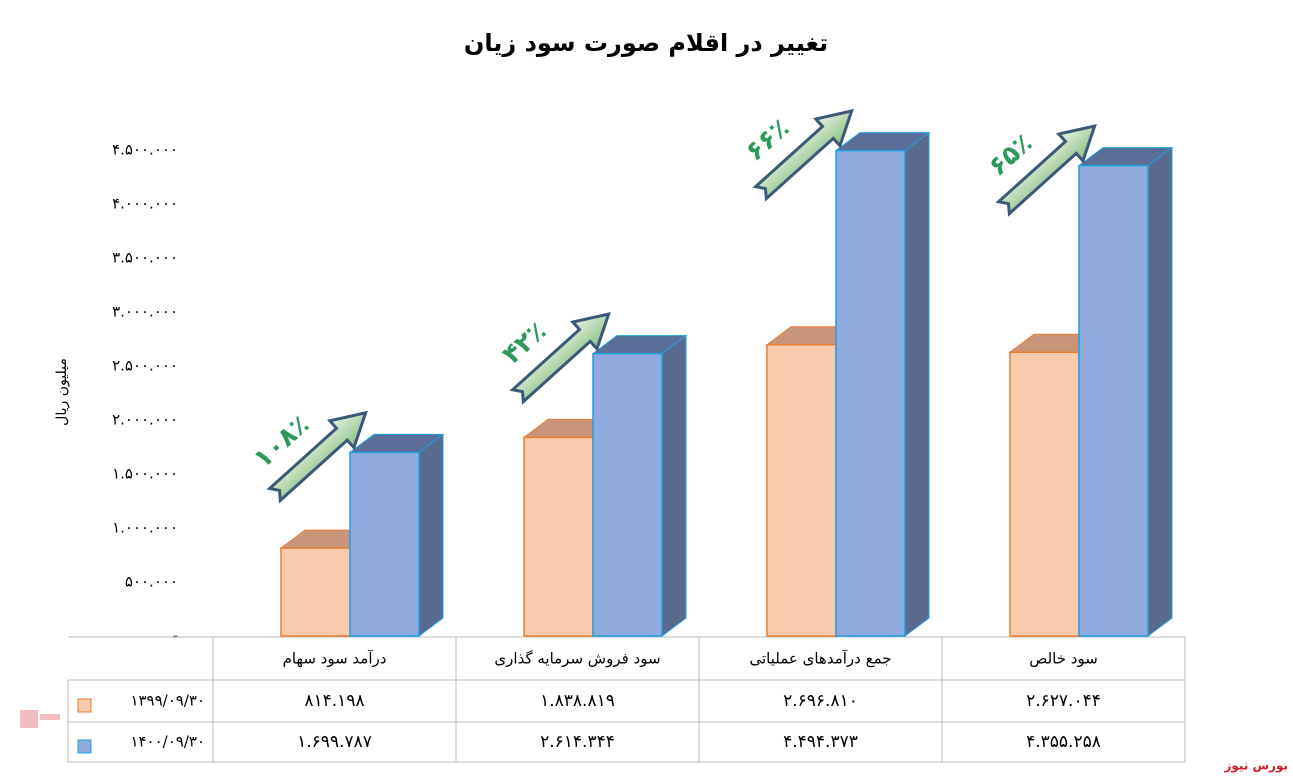 This screenshot has width=1293, height=777. Describe the element at coordinates (167, 701) in the screenshot. I see `legend-label: ۱۳۹۹/۰۹/۳۰` at that location.